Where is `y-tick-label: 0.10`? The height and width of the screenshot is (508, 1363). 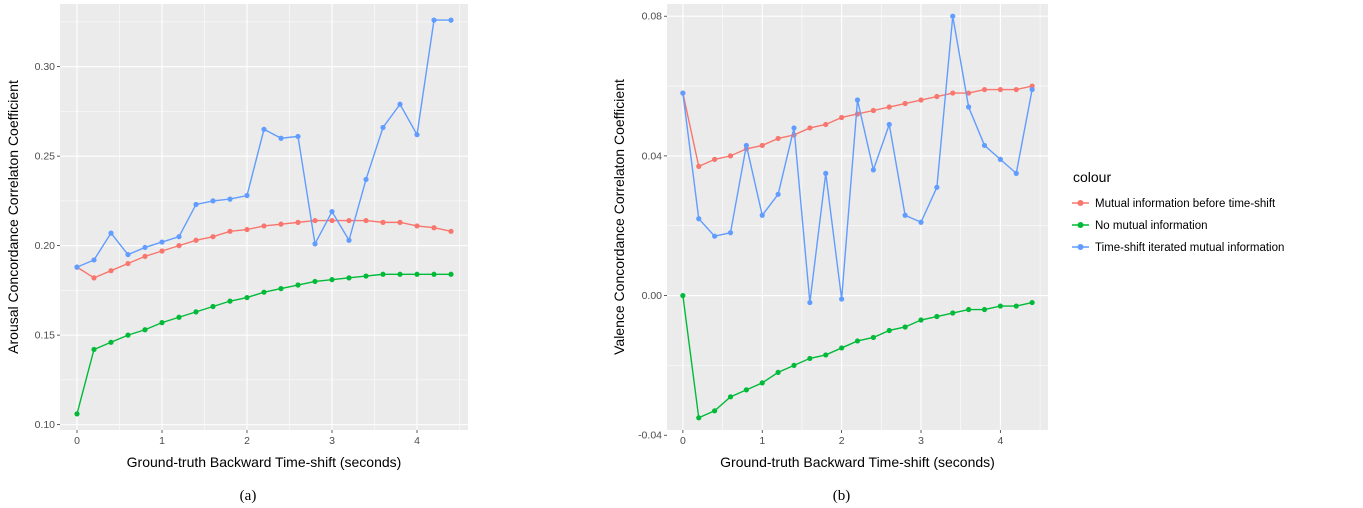
y-tick-label: 0.10 is located at coordinates (45, 425).